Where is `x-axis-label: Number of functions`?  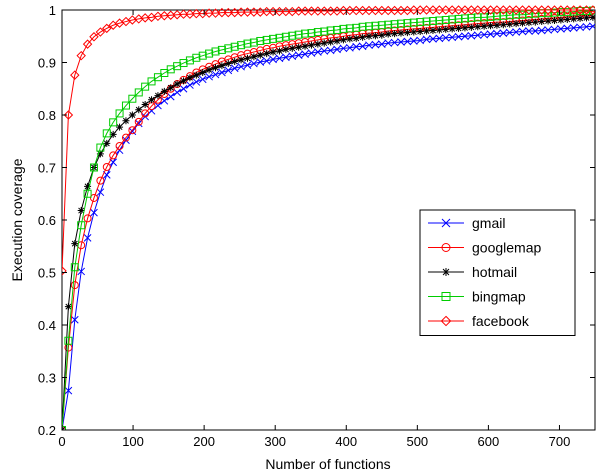
x-axis-label: Number of functions is located at coordinates (327, 464).